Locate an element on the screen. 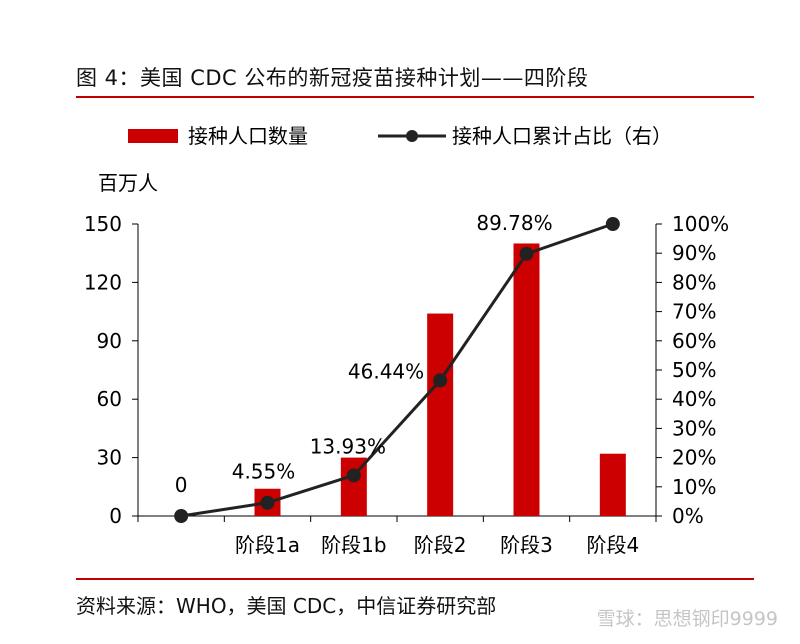  y-tick-label: 60 is located at coordinates (109, 399).